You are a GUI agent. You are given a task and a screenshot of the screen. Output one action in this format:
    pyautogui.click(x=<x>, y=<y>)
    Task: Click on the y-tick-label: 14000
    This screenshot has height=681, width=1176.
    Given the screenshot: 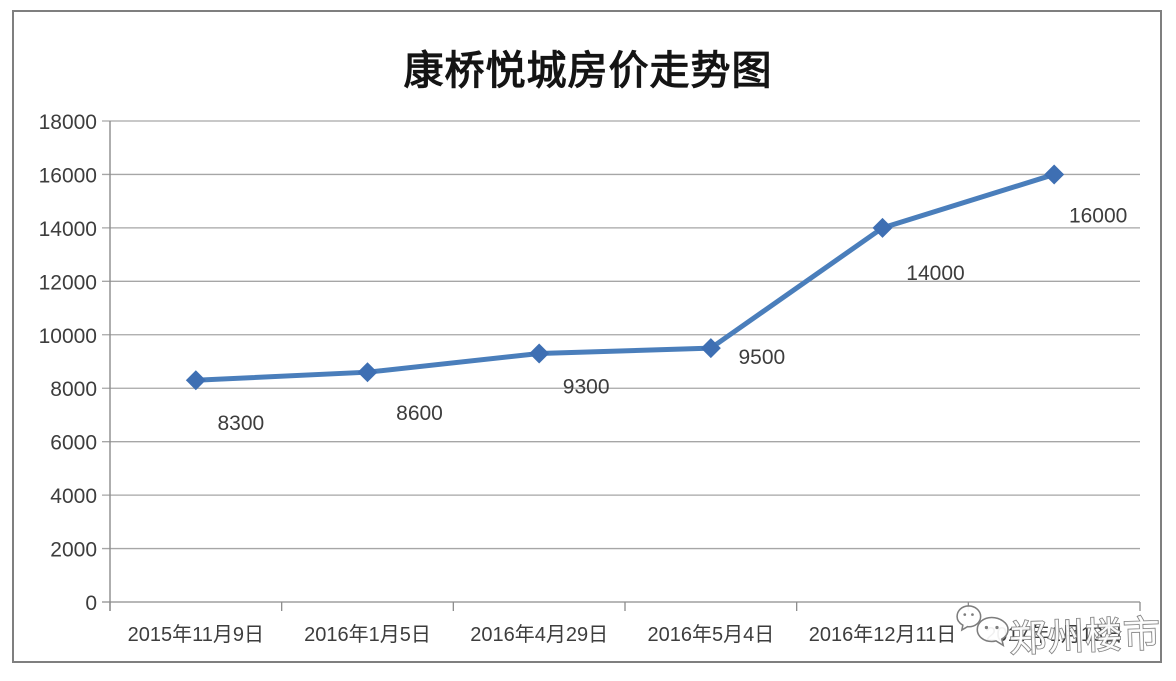 What is the action you would take?
    pyautogui.click(x=68, y=229)
    